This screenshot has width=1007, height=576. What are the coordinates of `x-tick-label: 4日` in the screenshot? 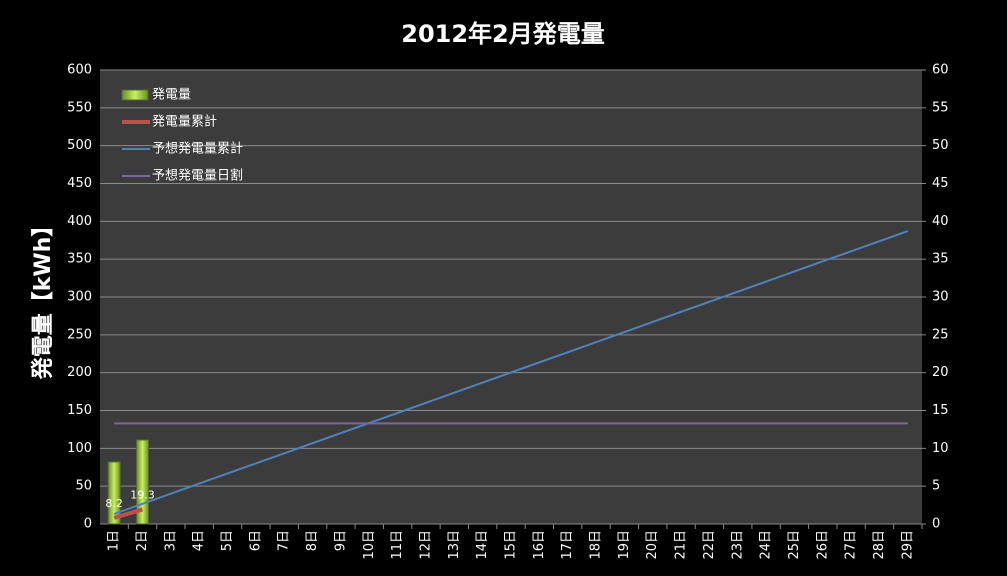 It's located at (199, 540).